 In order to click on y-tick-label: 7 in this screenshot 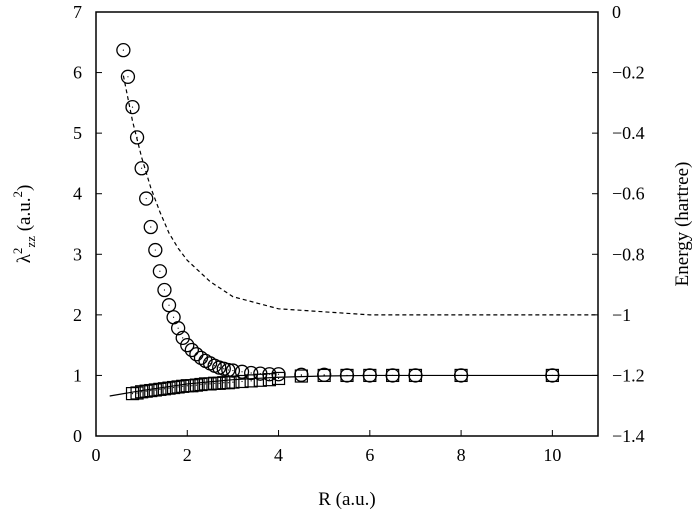, I will do `click(77, 12)`.